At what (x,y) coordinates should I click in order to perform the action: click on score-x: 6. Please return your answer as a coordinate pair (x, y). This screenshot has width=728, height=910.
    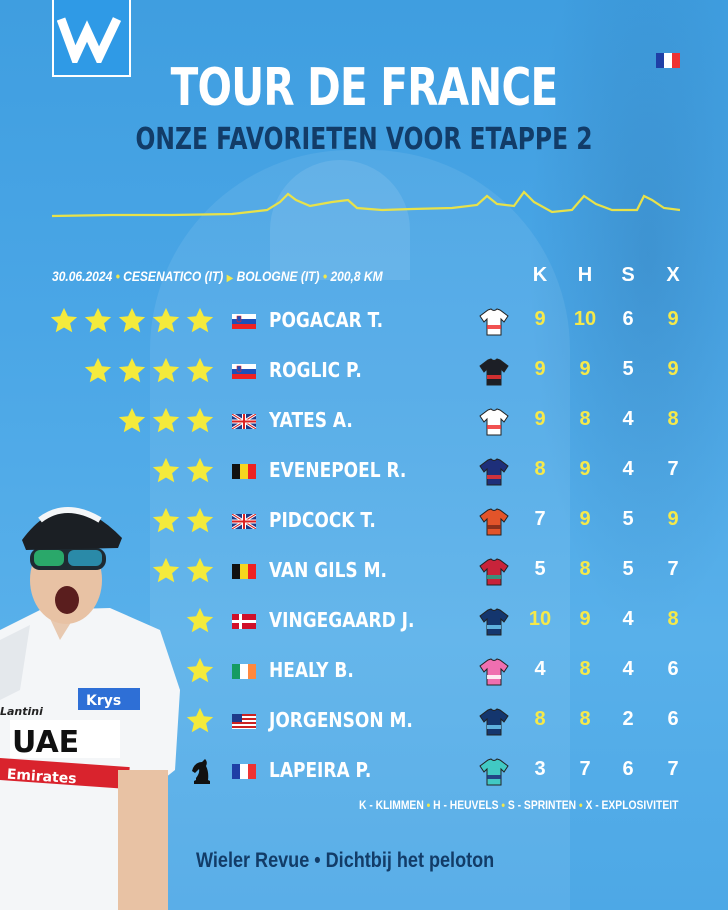
    Looking at the image, I should click on (673, 669).